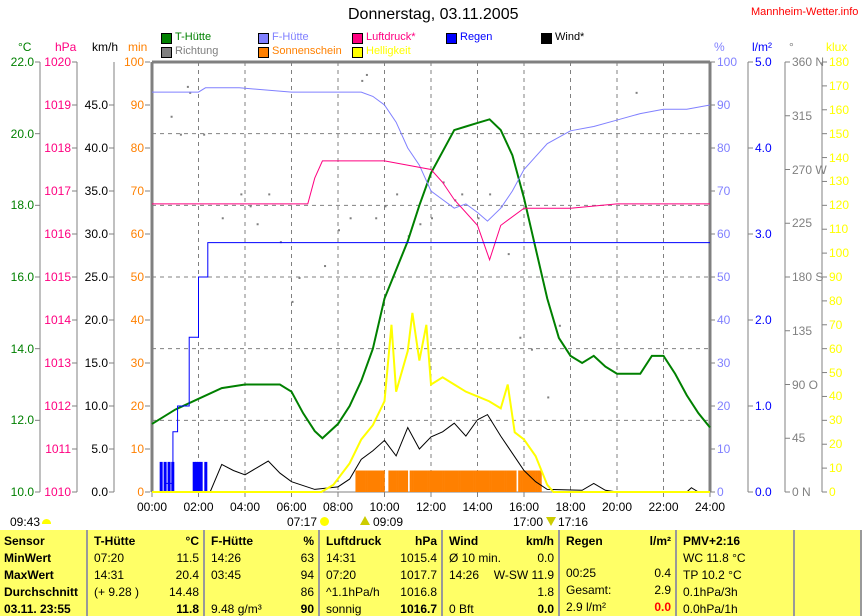 Image resolution: width=862 pixels, height=616 pixels. I want to click on rain-tick-label: 5.0, so click(763, 62).